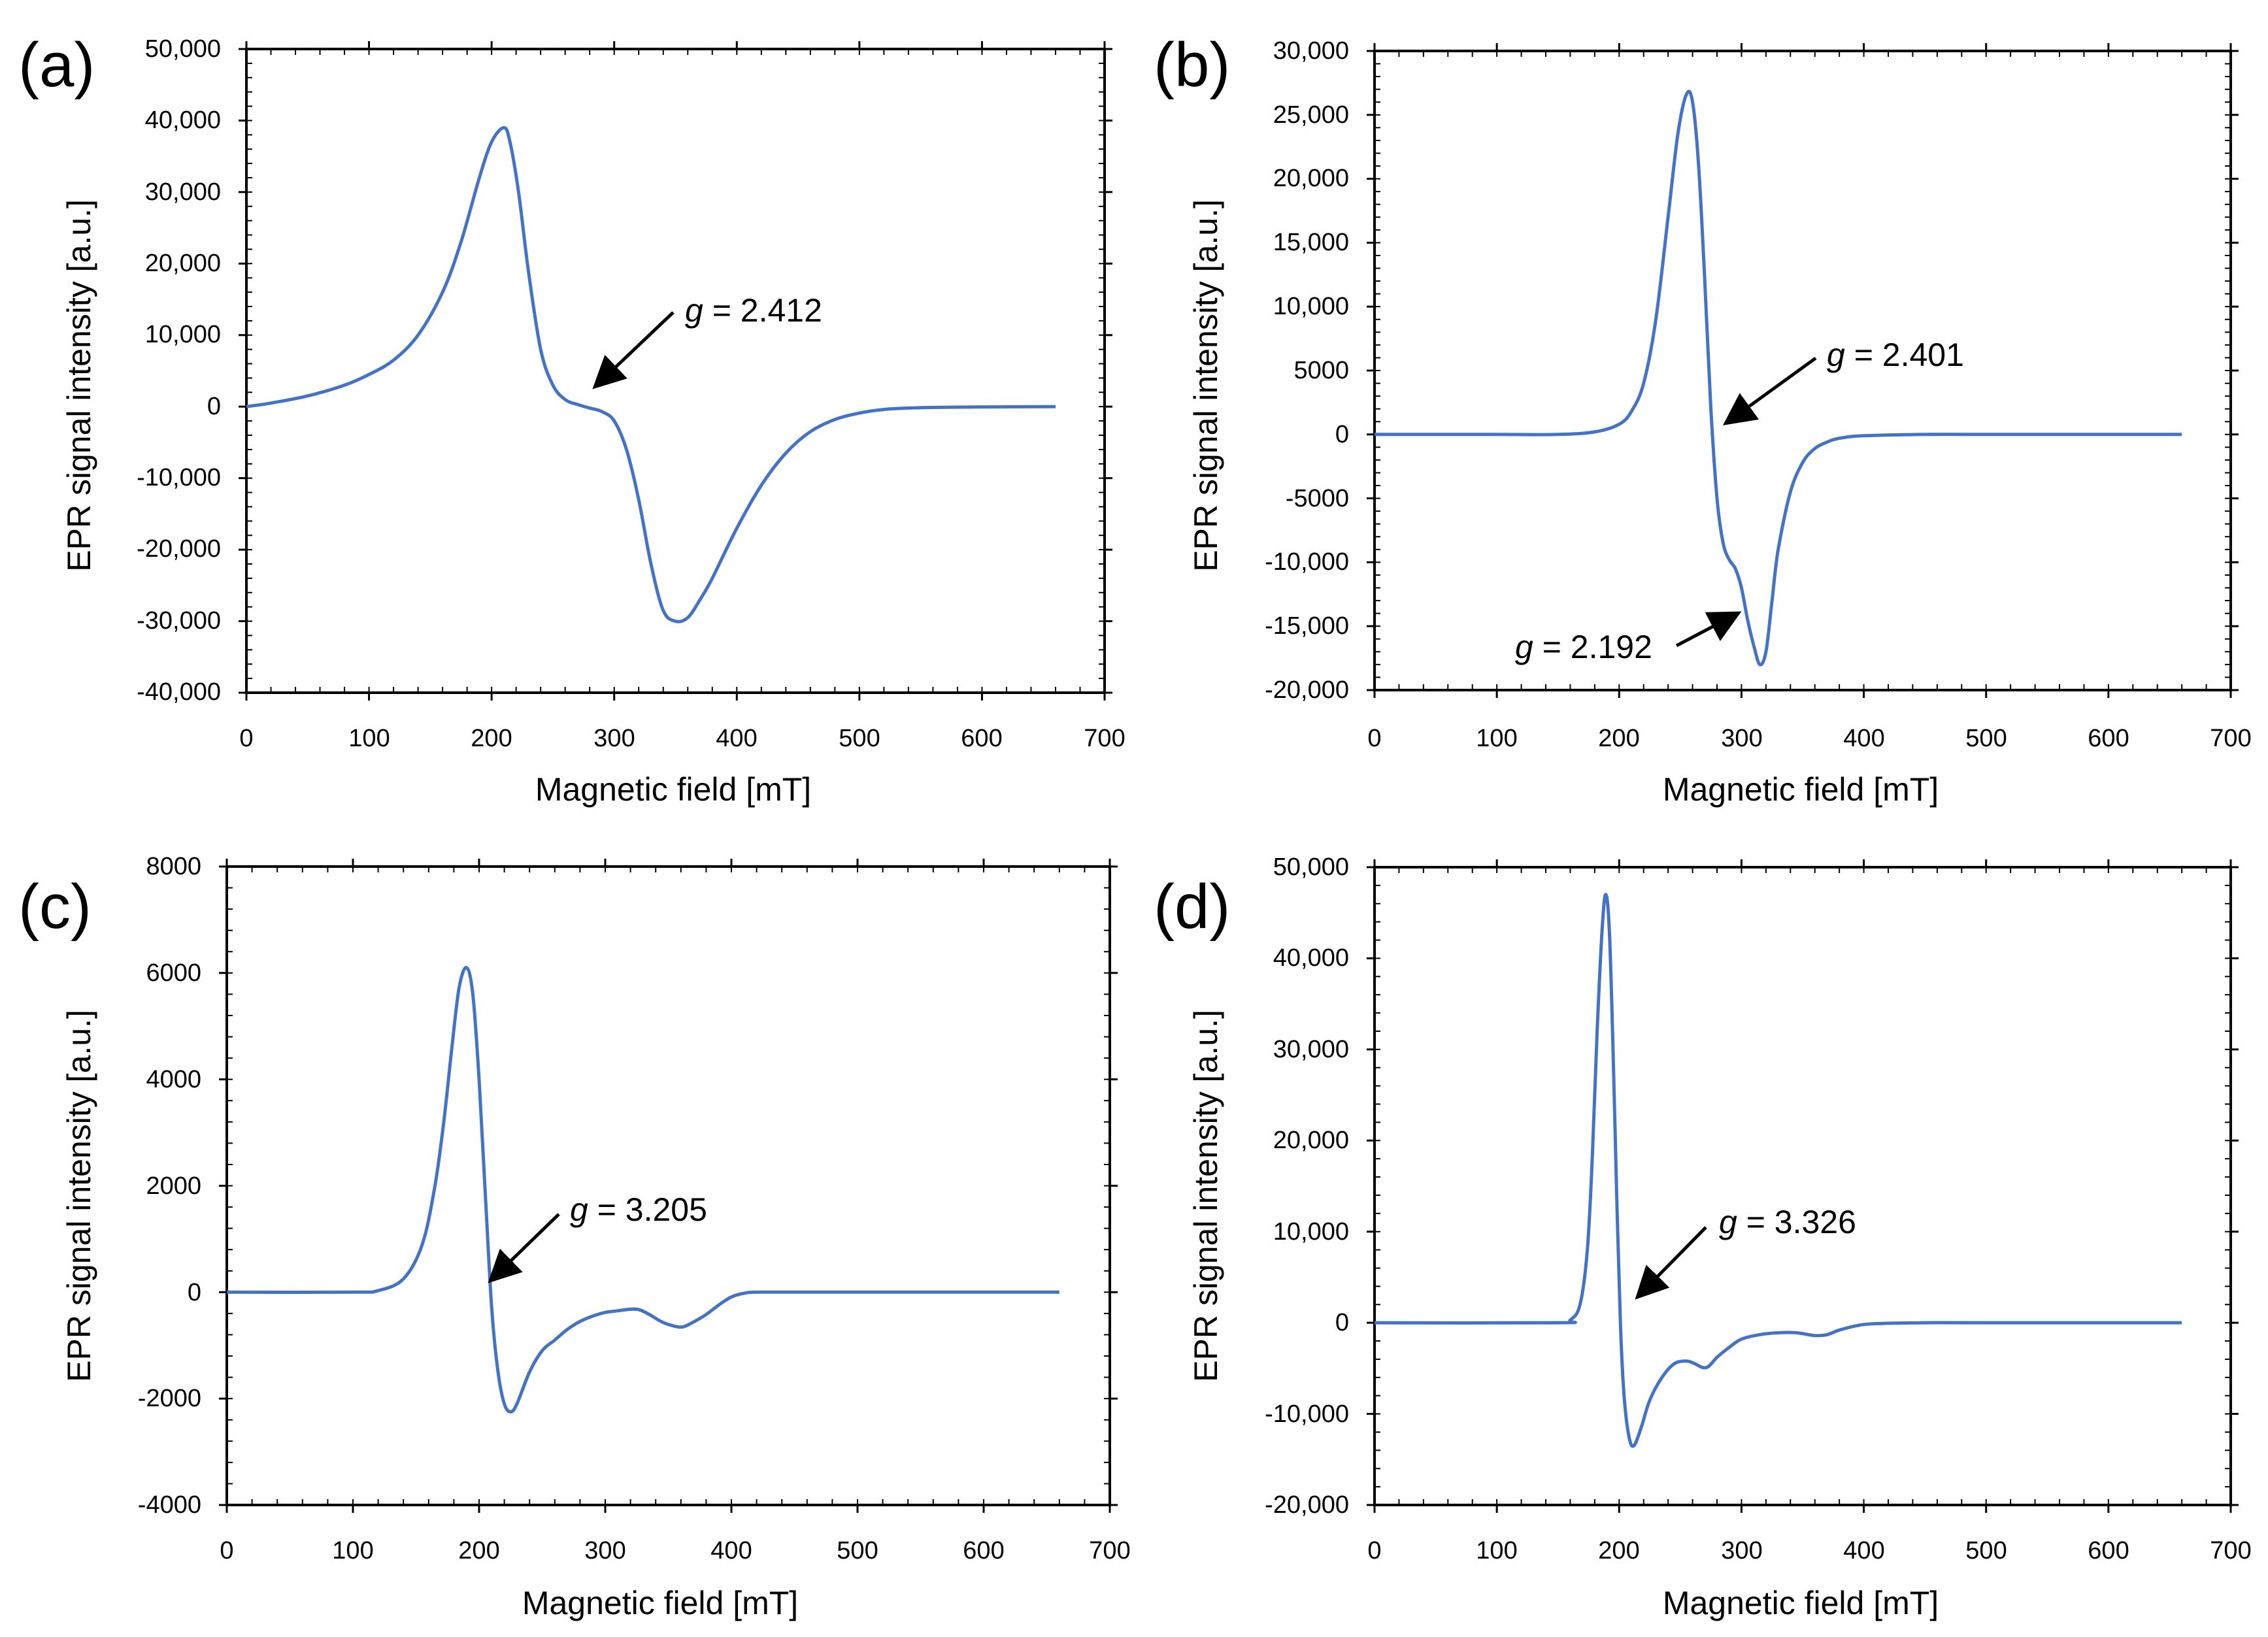 The height and width of the screenshot is (1637, 2268). What do you see at coordinates (173, 866) in the screenshot?
I see `y-tick-label: 8000` at bounding box center [173, 866].